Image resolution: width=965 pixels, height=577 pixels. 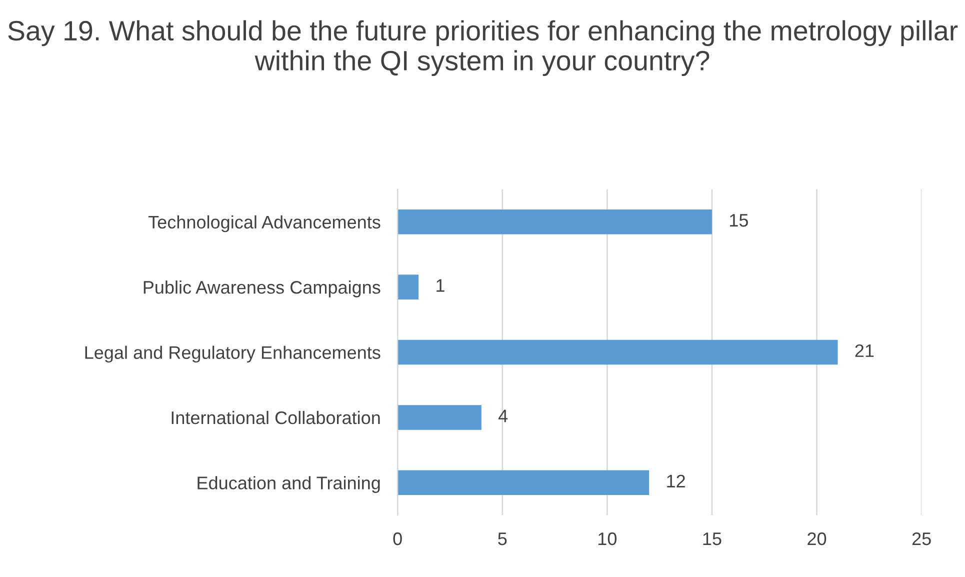 I want to click on y-tick-label: Legal and Regulatory Enhancements, so click(x=232, y=354).